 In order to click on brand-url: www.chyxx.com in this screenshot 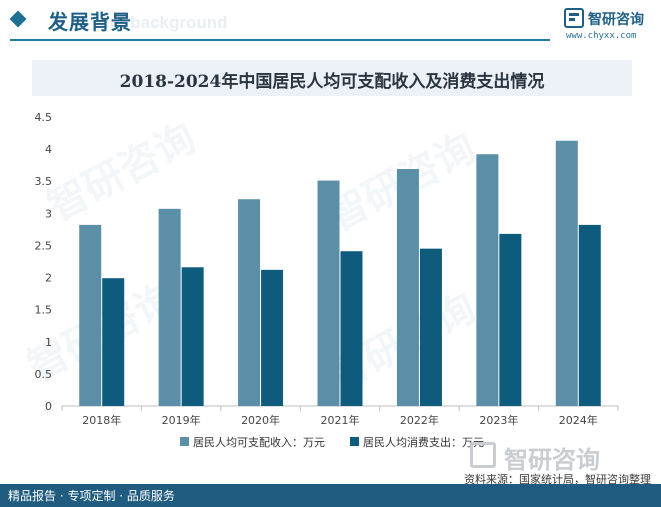, I will do `click(601, 36)`.